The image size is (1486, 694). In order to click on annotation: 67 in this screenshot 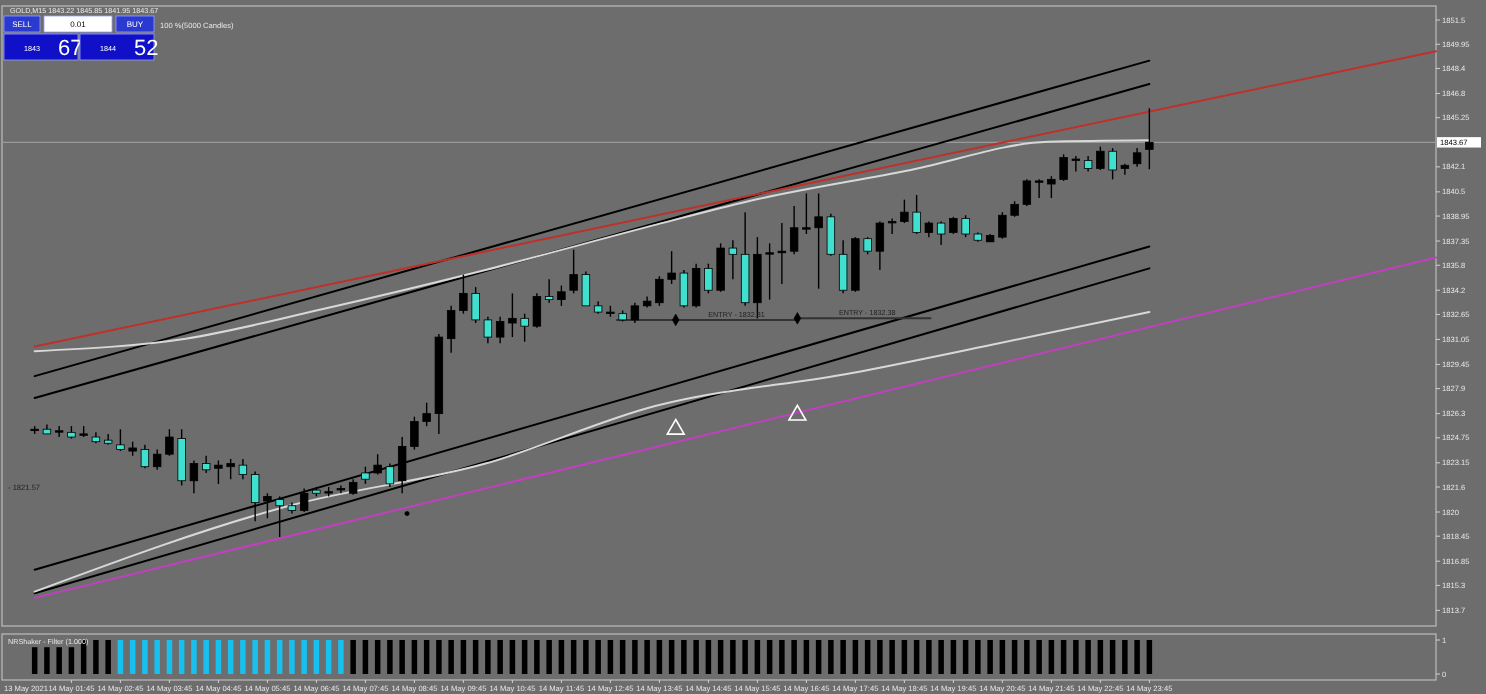, I will do `click(70, 49)`.